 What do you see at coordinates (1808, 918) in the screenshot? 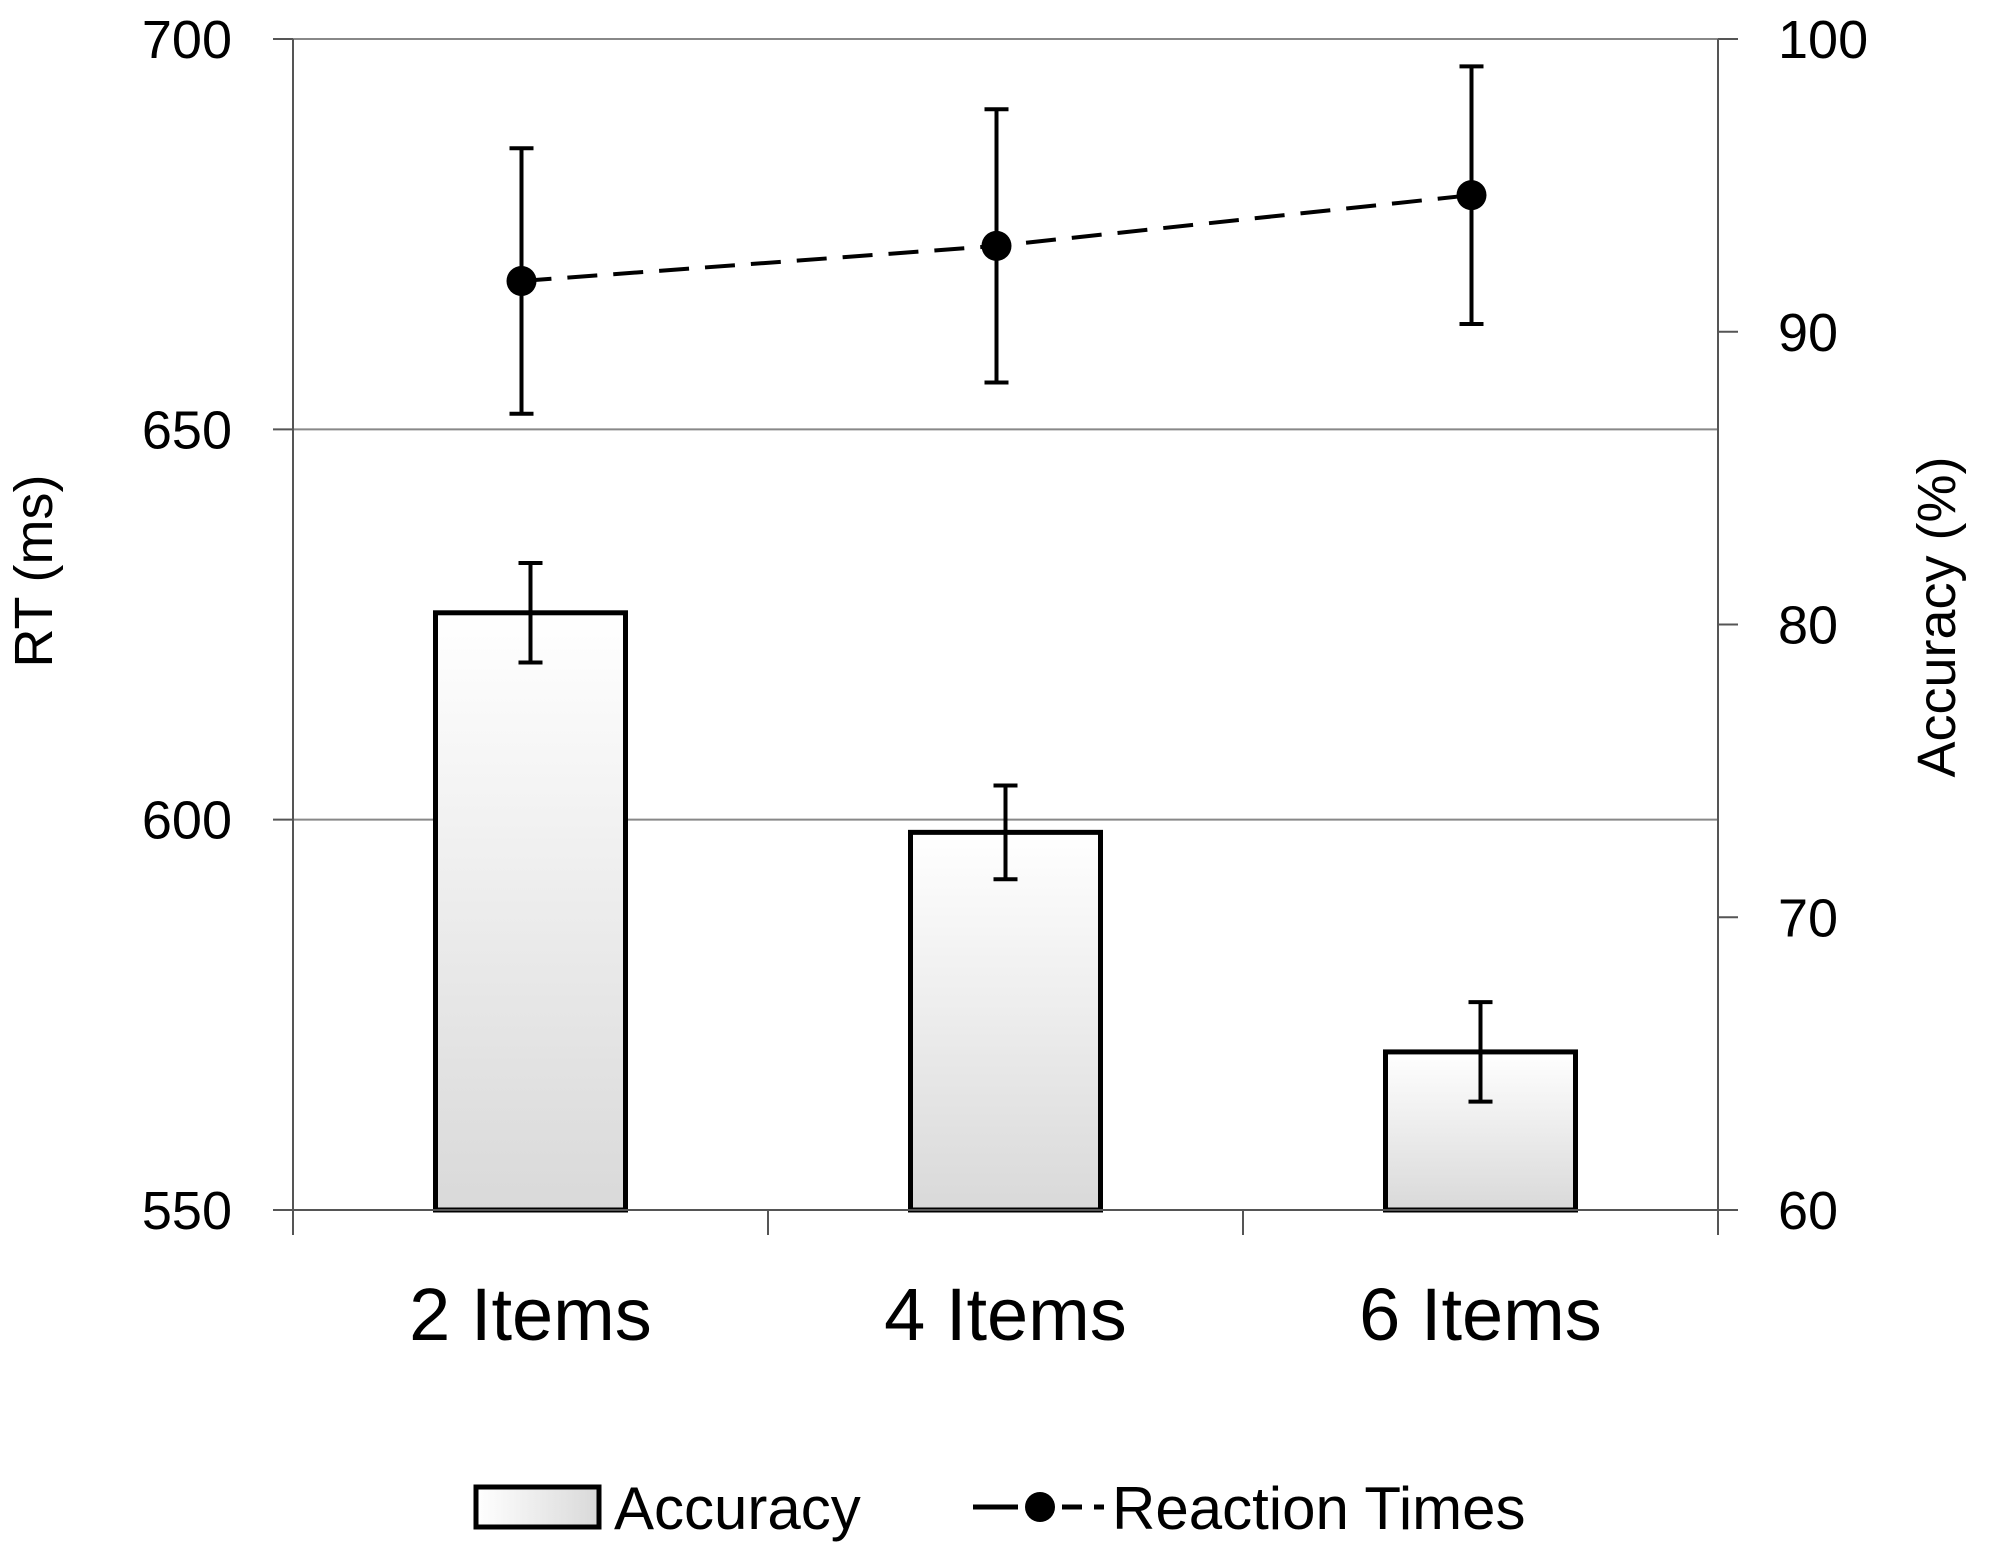
I see `right-tick-label: 70` at bounding box center [1808, 918].